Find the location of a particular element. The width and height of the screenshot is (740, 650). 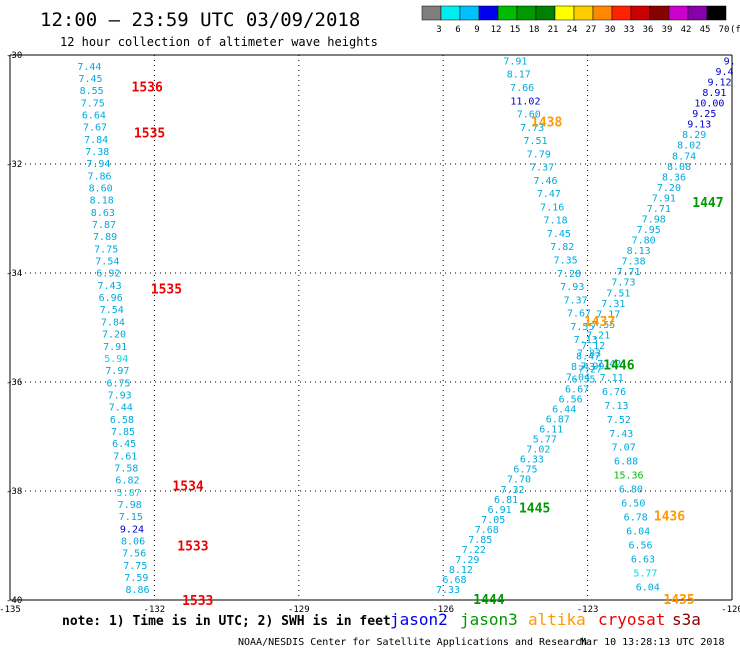

wave-height-value: 9.12 is located at coordinates (719, 83).